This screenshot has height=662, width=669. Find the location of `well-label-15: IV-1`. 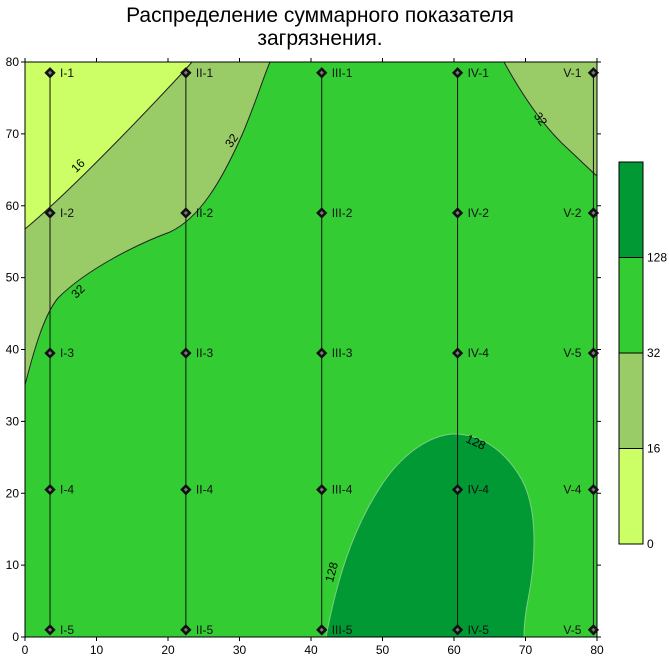

well-label-15: IV-1 is located at coordinates (479, 73).